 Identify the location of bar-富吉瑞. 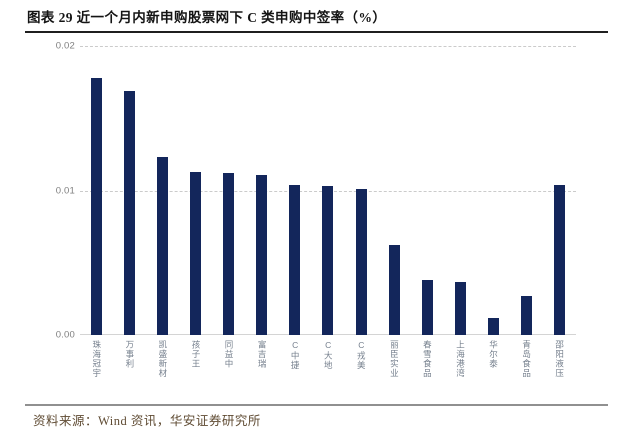
(262, 254).